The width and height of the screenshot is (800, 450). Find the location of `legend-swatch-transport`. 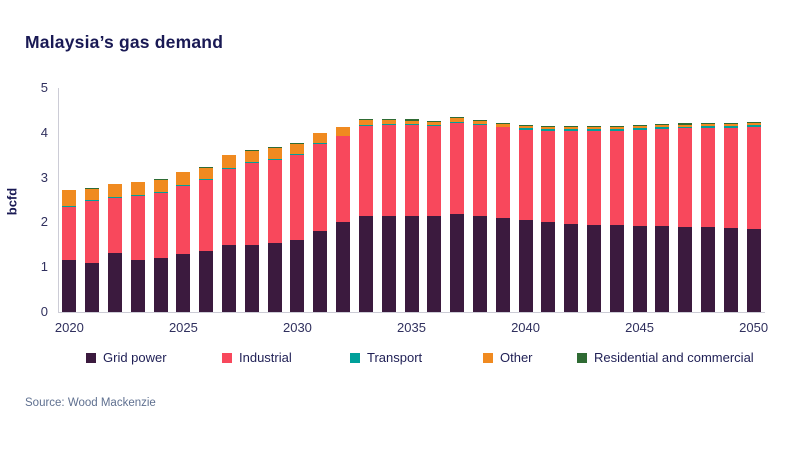

legend-swatch-transport is located at coordinates (355, 357).